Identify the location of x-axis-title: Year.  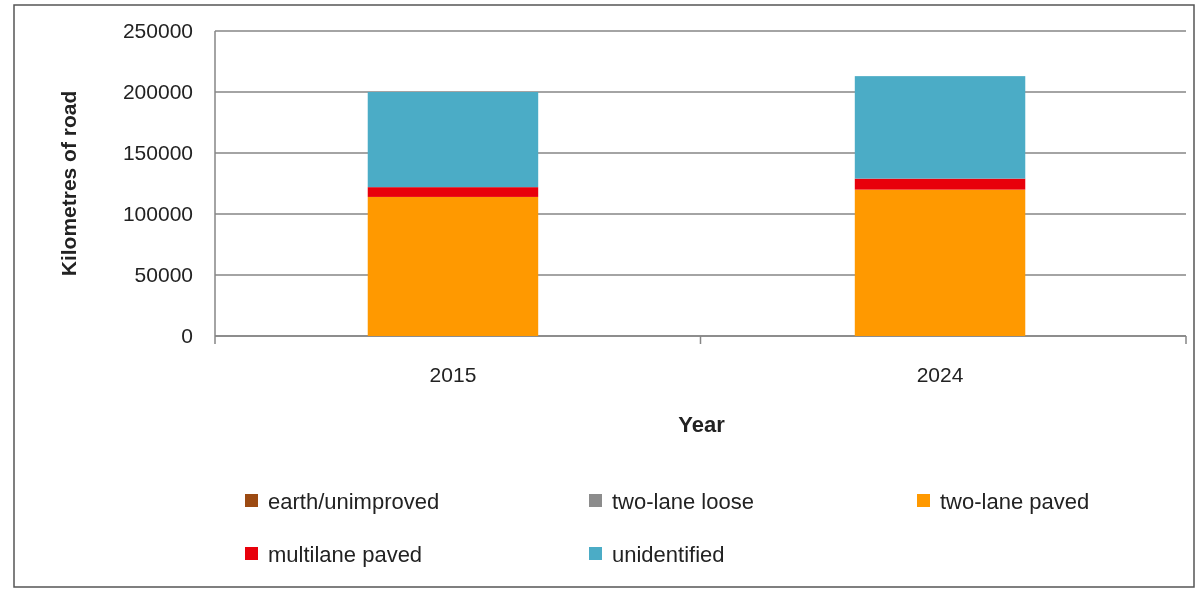
(702, 424).